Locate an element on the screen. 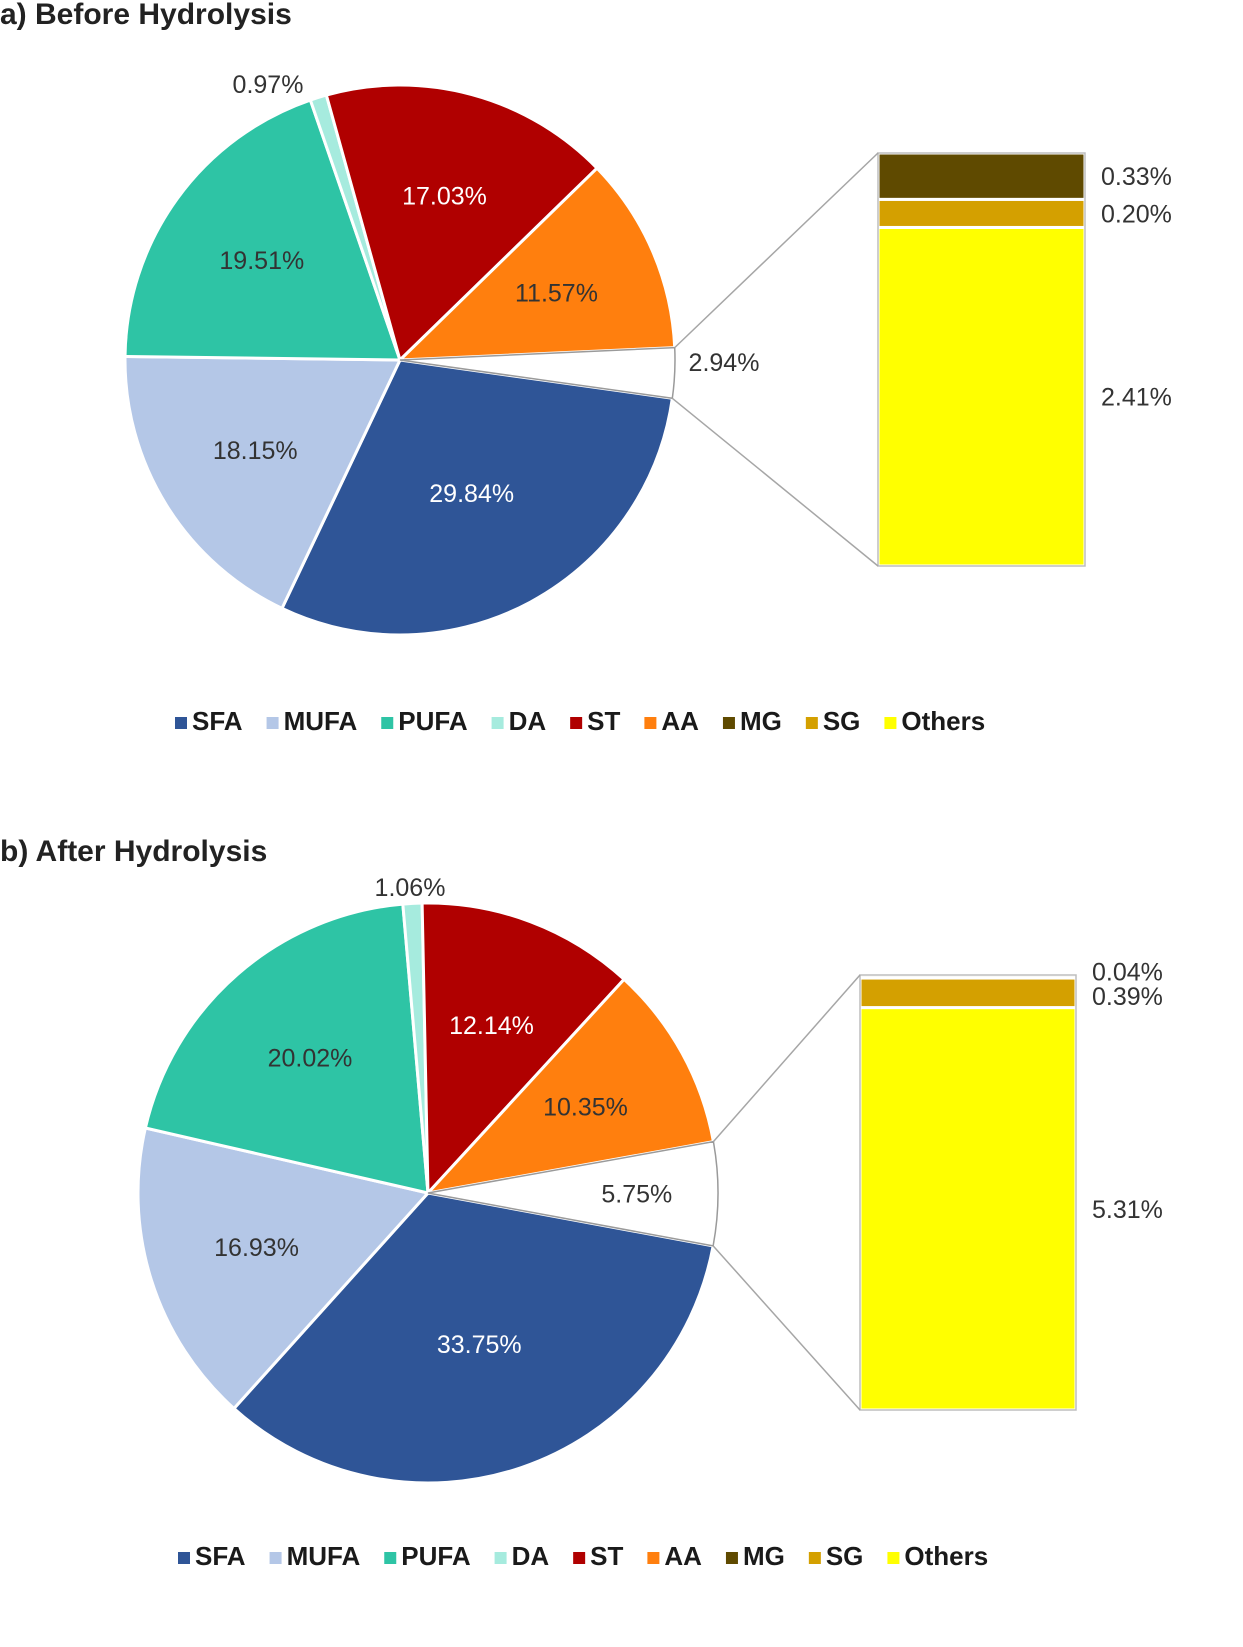 The width and height of the screenshot is (1243, 1647). pie-label-pufa: 19.51% is located at coordinates (261, 261).